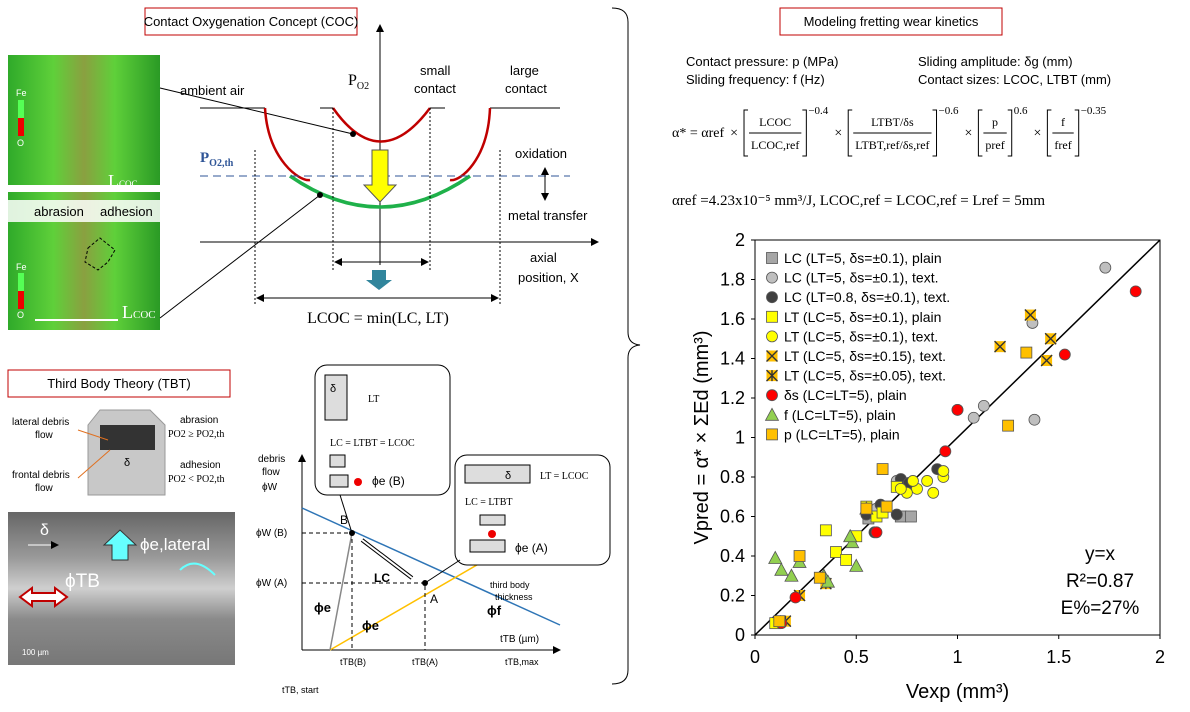  I want to click on contact, so click(127, 437).